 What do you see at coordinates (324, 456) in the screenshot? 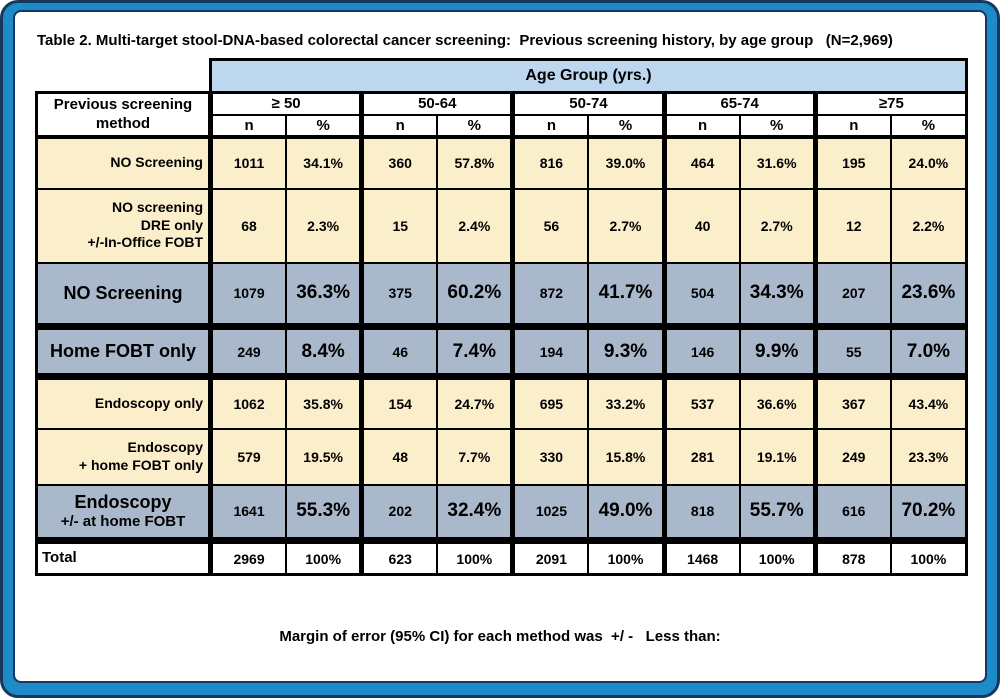
I see `pct-value: 19.5%` at bounding box center [324, 456].